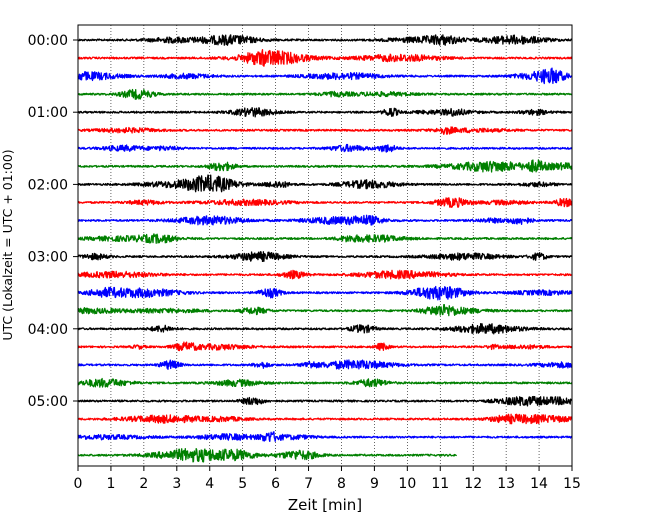  I want to click on y-tick-label-01:00: 01:00, so click(48, 113).